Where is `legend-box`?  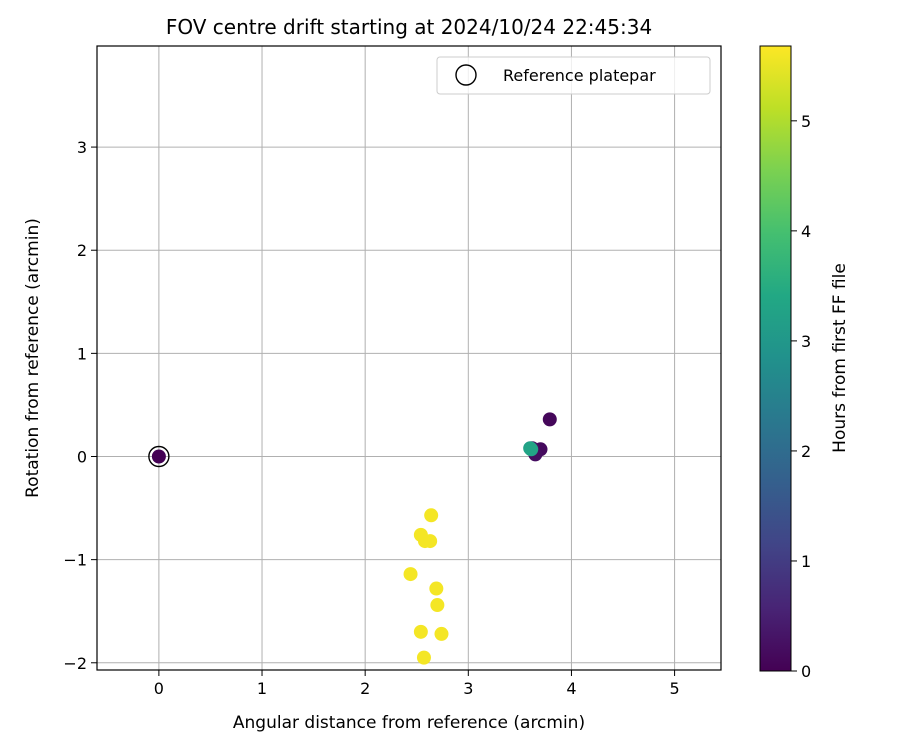 legend-box is located at coordinates (573, 75).